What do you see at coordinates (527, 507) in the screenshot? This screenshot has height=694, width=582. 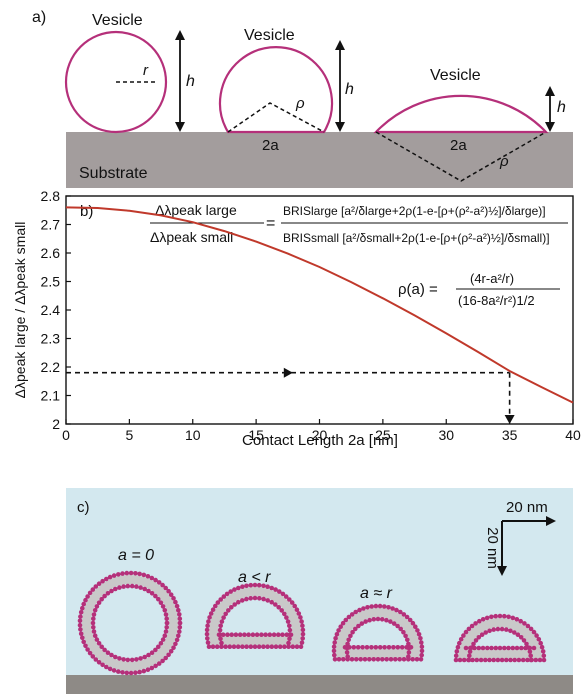 I see `scale-label-x: 20 nm` at bounding box center [527, 507].